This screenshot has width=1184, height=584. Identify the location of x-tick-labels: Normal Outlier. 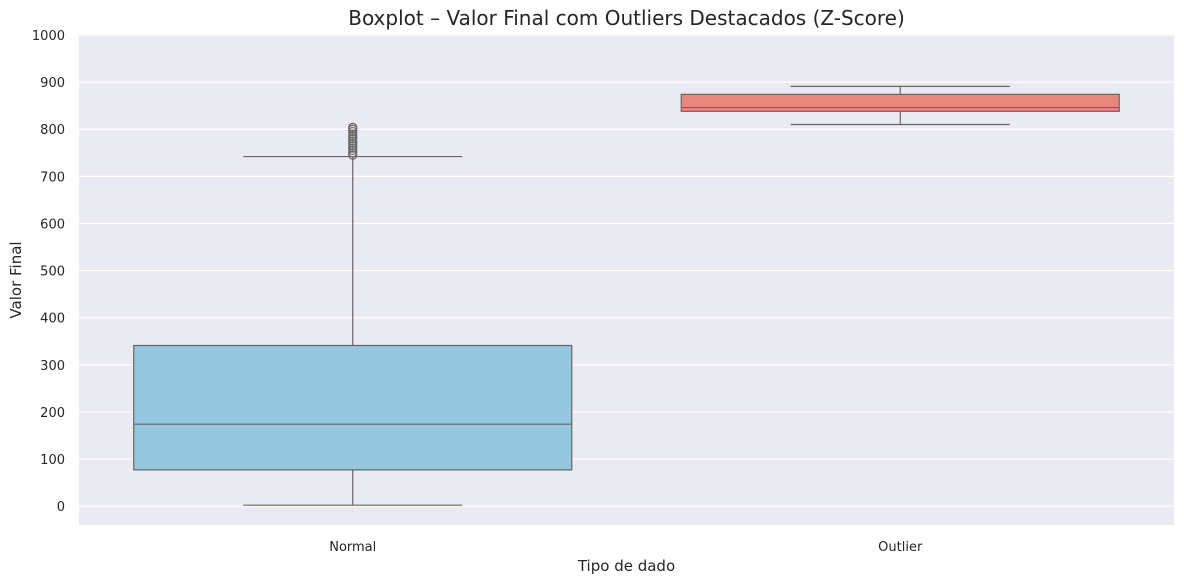
(626, 547).